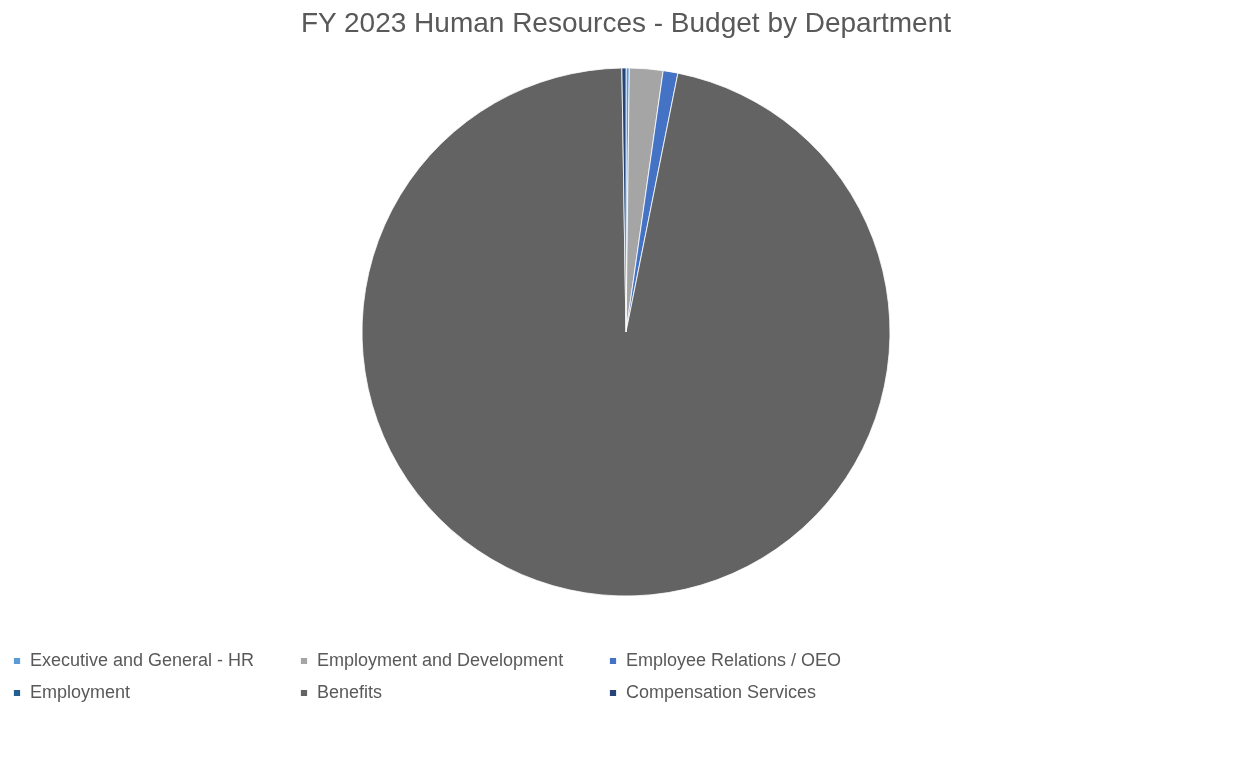  I want to click on legend-label: Compensation Services, so click(721, 692).